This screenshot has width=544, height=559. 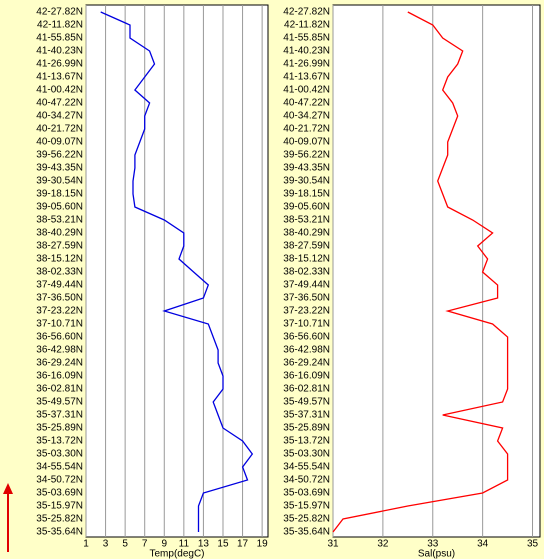 I want to click on x-tick-label: 15, so click(x=223, y=544).